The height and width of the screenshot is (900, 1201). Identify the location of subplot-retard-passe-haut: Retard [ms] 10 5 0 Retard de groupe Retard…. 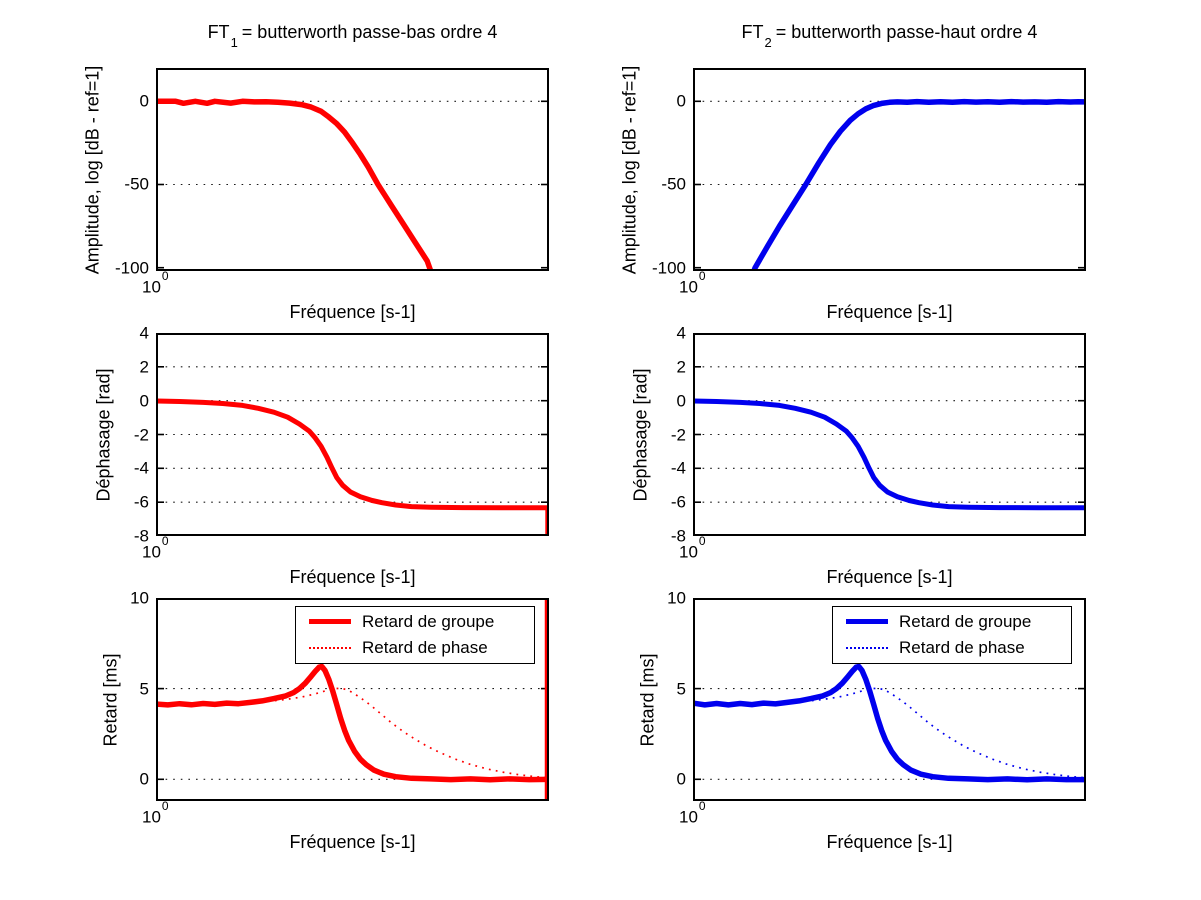
(862, 721).